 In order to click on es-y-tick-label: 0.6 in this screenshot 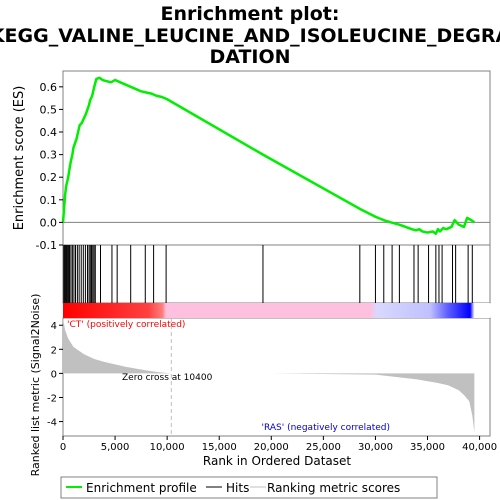, I will do `click(49, 87)`.